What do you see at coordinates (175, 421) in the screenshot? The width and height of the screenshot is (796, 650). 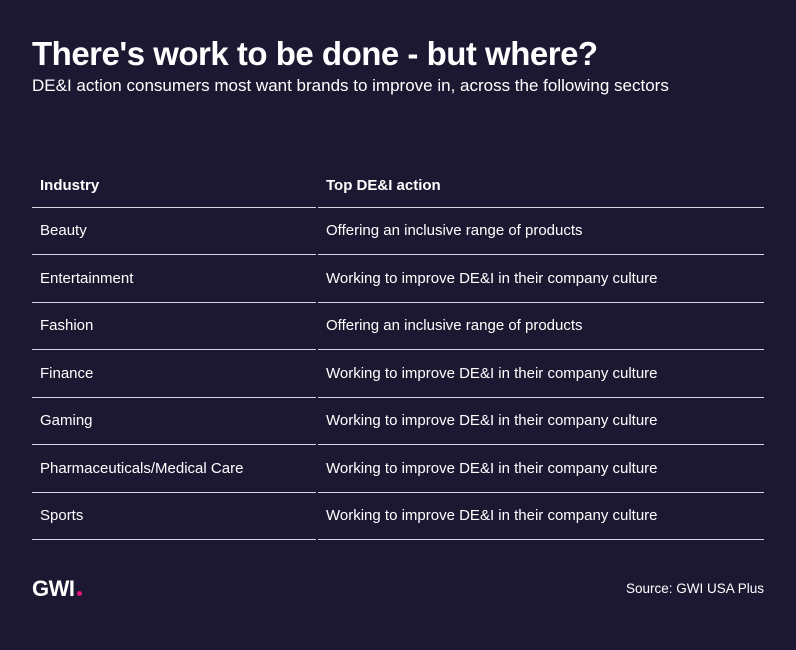 I see `industry-cell: Gaming` at bounding box center [175, 421].